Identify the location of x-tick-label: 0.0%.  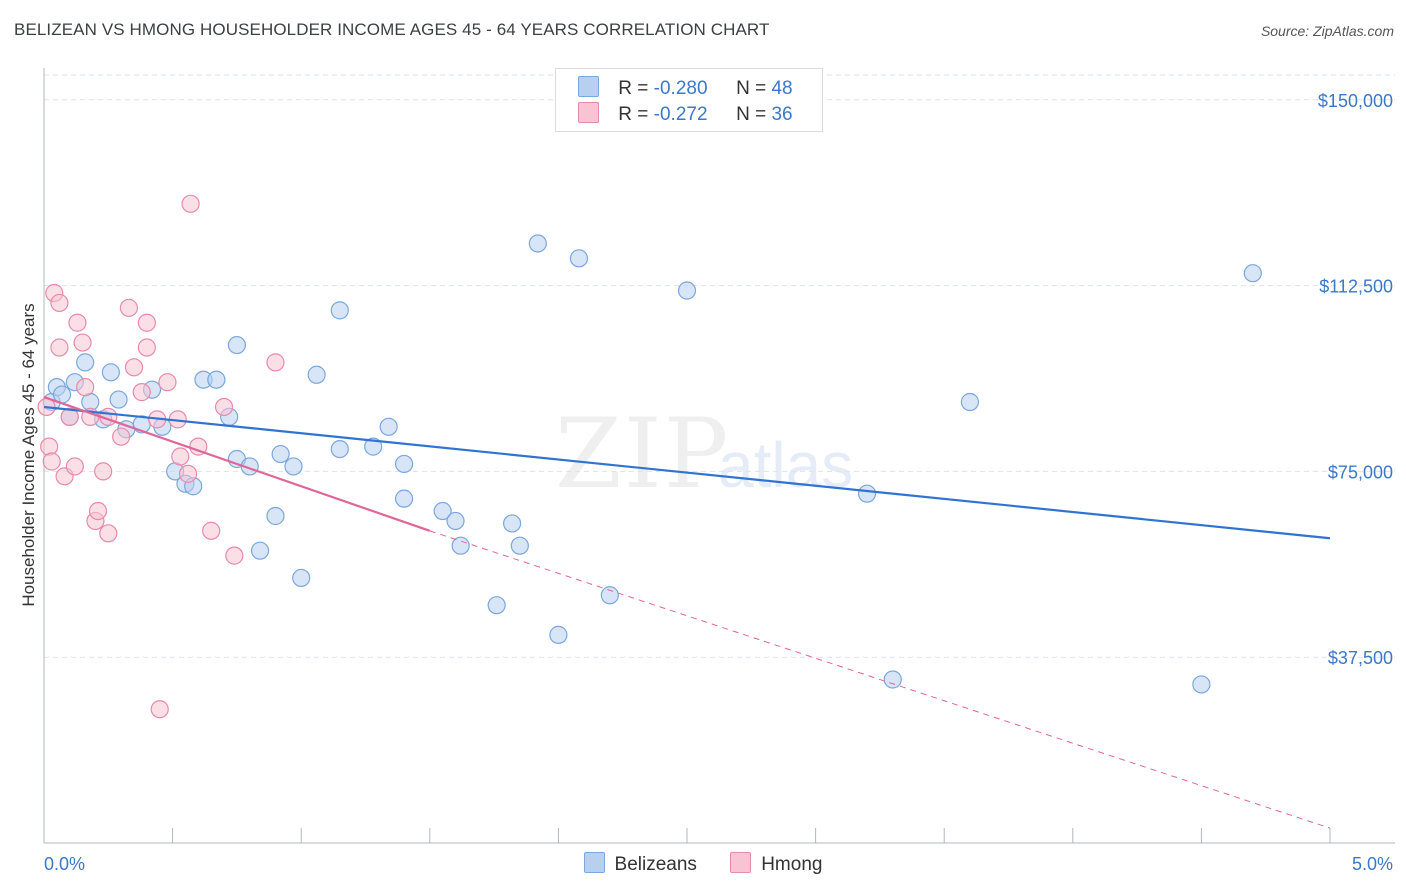
(64, 864).